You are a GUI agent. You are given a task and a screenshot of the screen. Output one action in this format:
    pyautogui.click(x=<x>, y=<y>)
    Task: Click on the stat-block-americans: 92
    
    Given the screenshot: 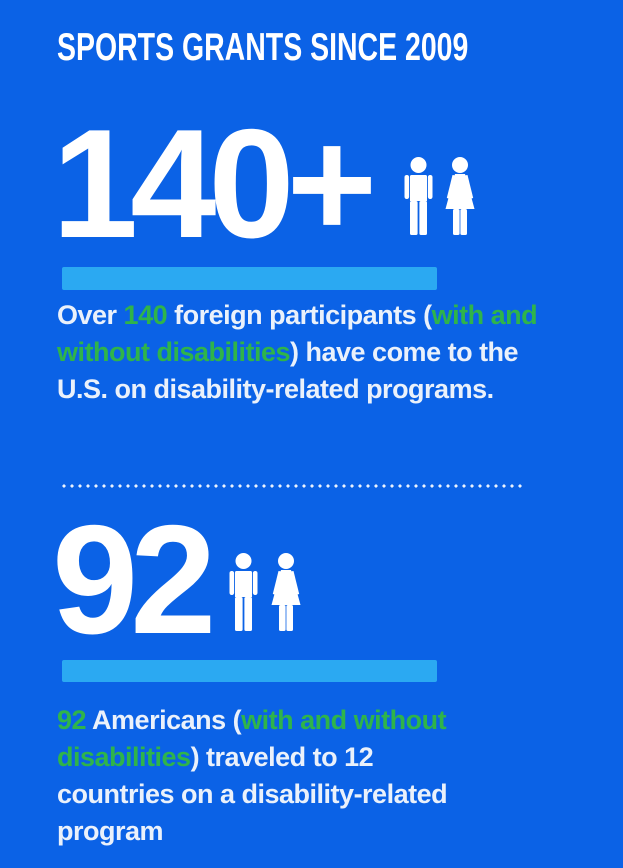 What is the action you would take?
    pyautogui.click(x=178, y=579)
    